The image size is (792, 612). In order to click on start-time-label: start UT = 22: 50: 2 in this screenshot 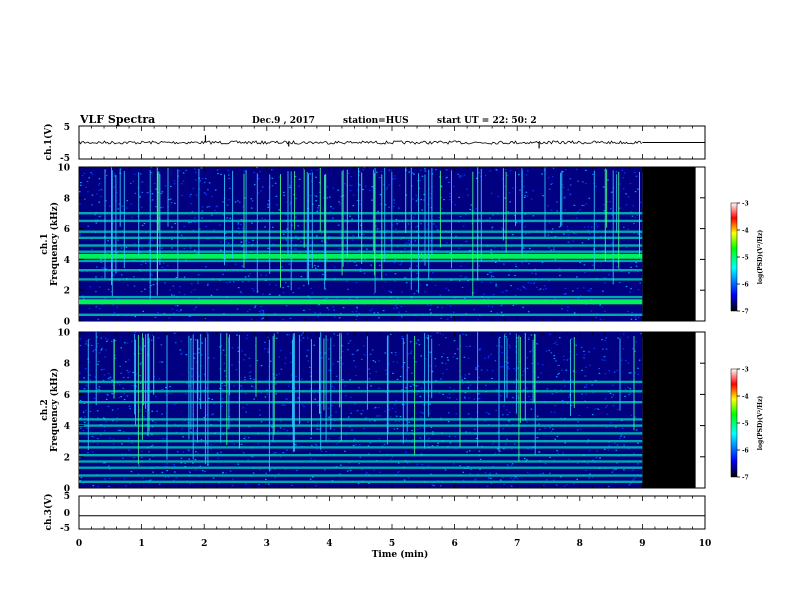, I will do `click(487, 121)`.